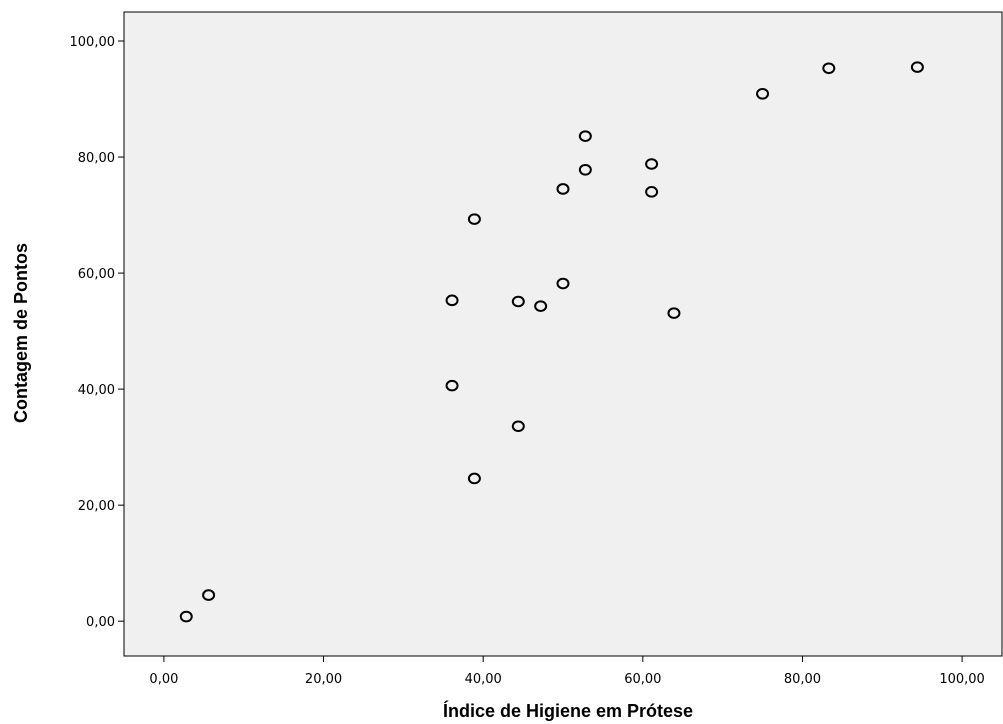 The width and height of the screenshot is (1003, 724). Describe the element at coordinates (96, 158) in the screenshot. I see `y-tick-label: 80,00` at that location.